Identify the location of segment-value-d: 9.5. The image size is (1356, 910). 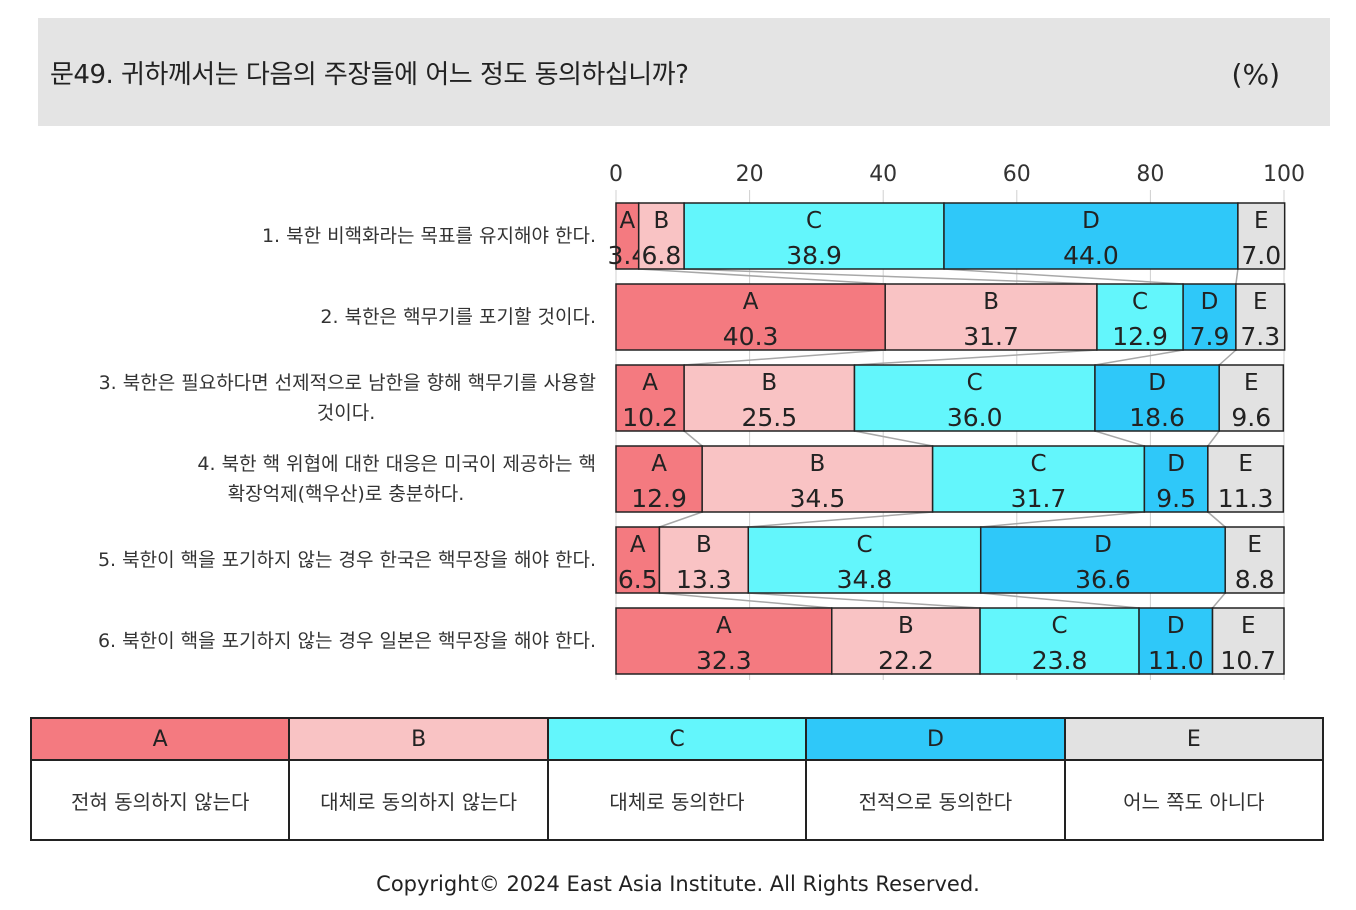
(1176, 498).